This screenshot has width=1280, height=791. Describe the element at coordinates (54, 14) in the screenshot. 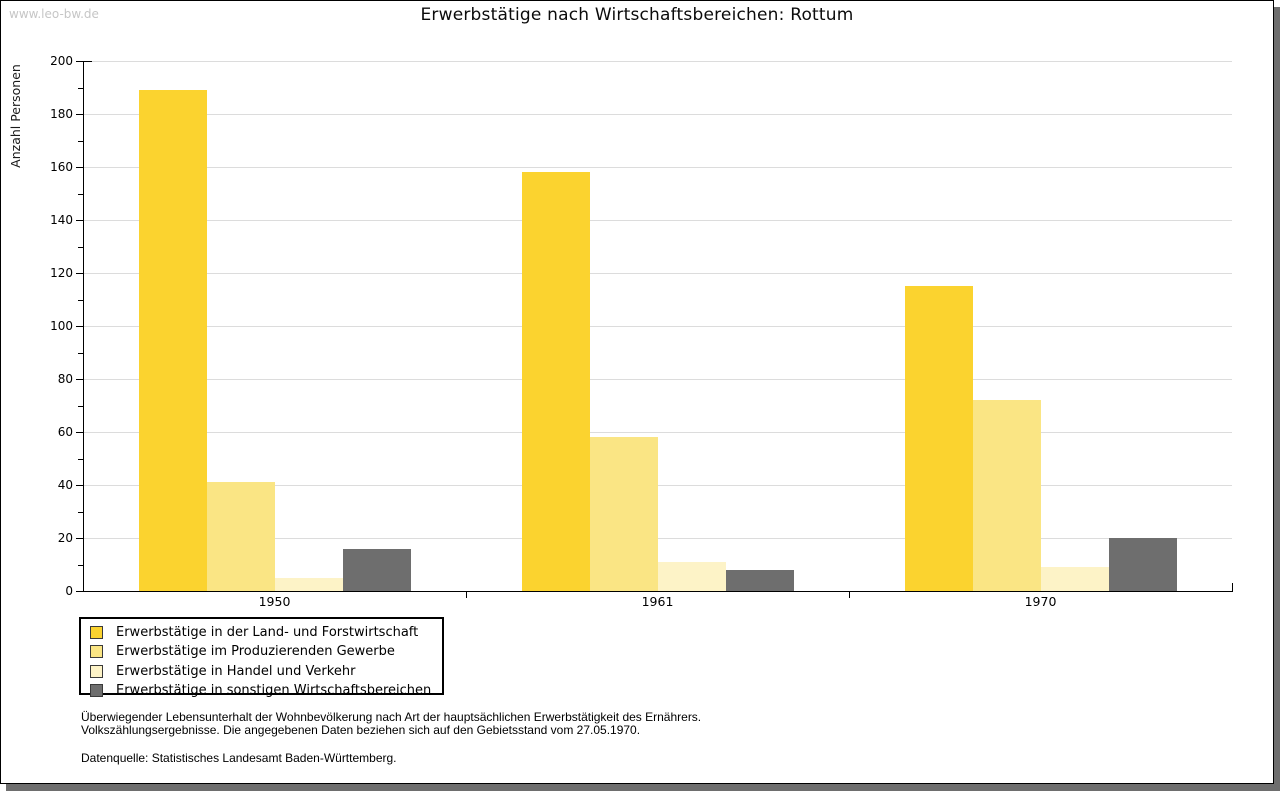

I see `watermark: www.leo-bw.de` at that location.